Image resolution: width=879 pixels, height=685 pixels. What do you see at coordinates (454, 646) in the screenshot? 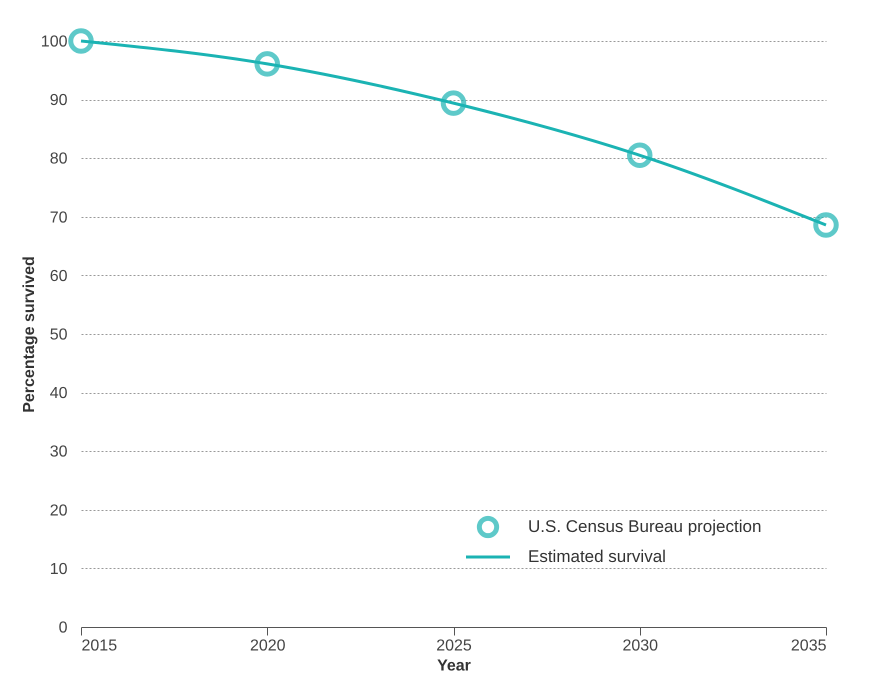
I see `x-tick-label: 2025` at bounding box center [454, 646].